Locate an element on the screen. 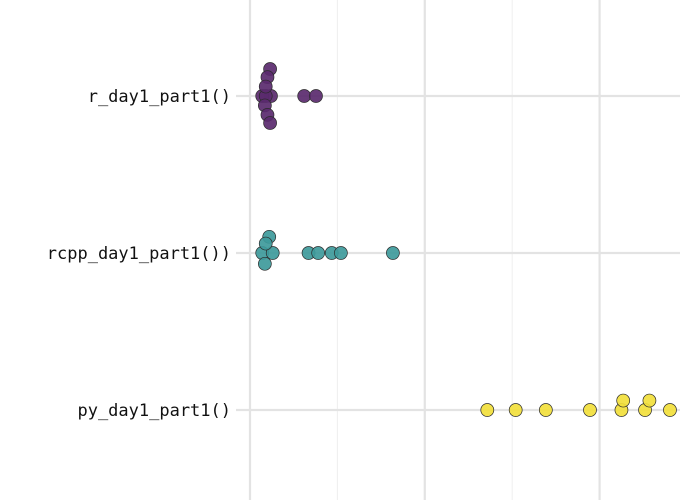 This screenshot has width=680, height=500. y-axis-label: rcpp_day1_part1()) is located at coordinates (139, 254).